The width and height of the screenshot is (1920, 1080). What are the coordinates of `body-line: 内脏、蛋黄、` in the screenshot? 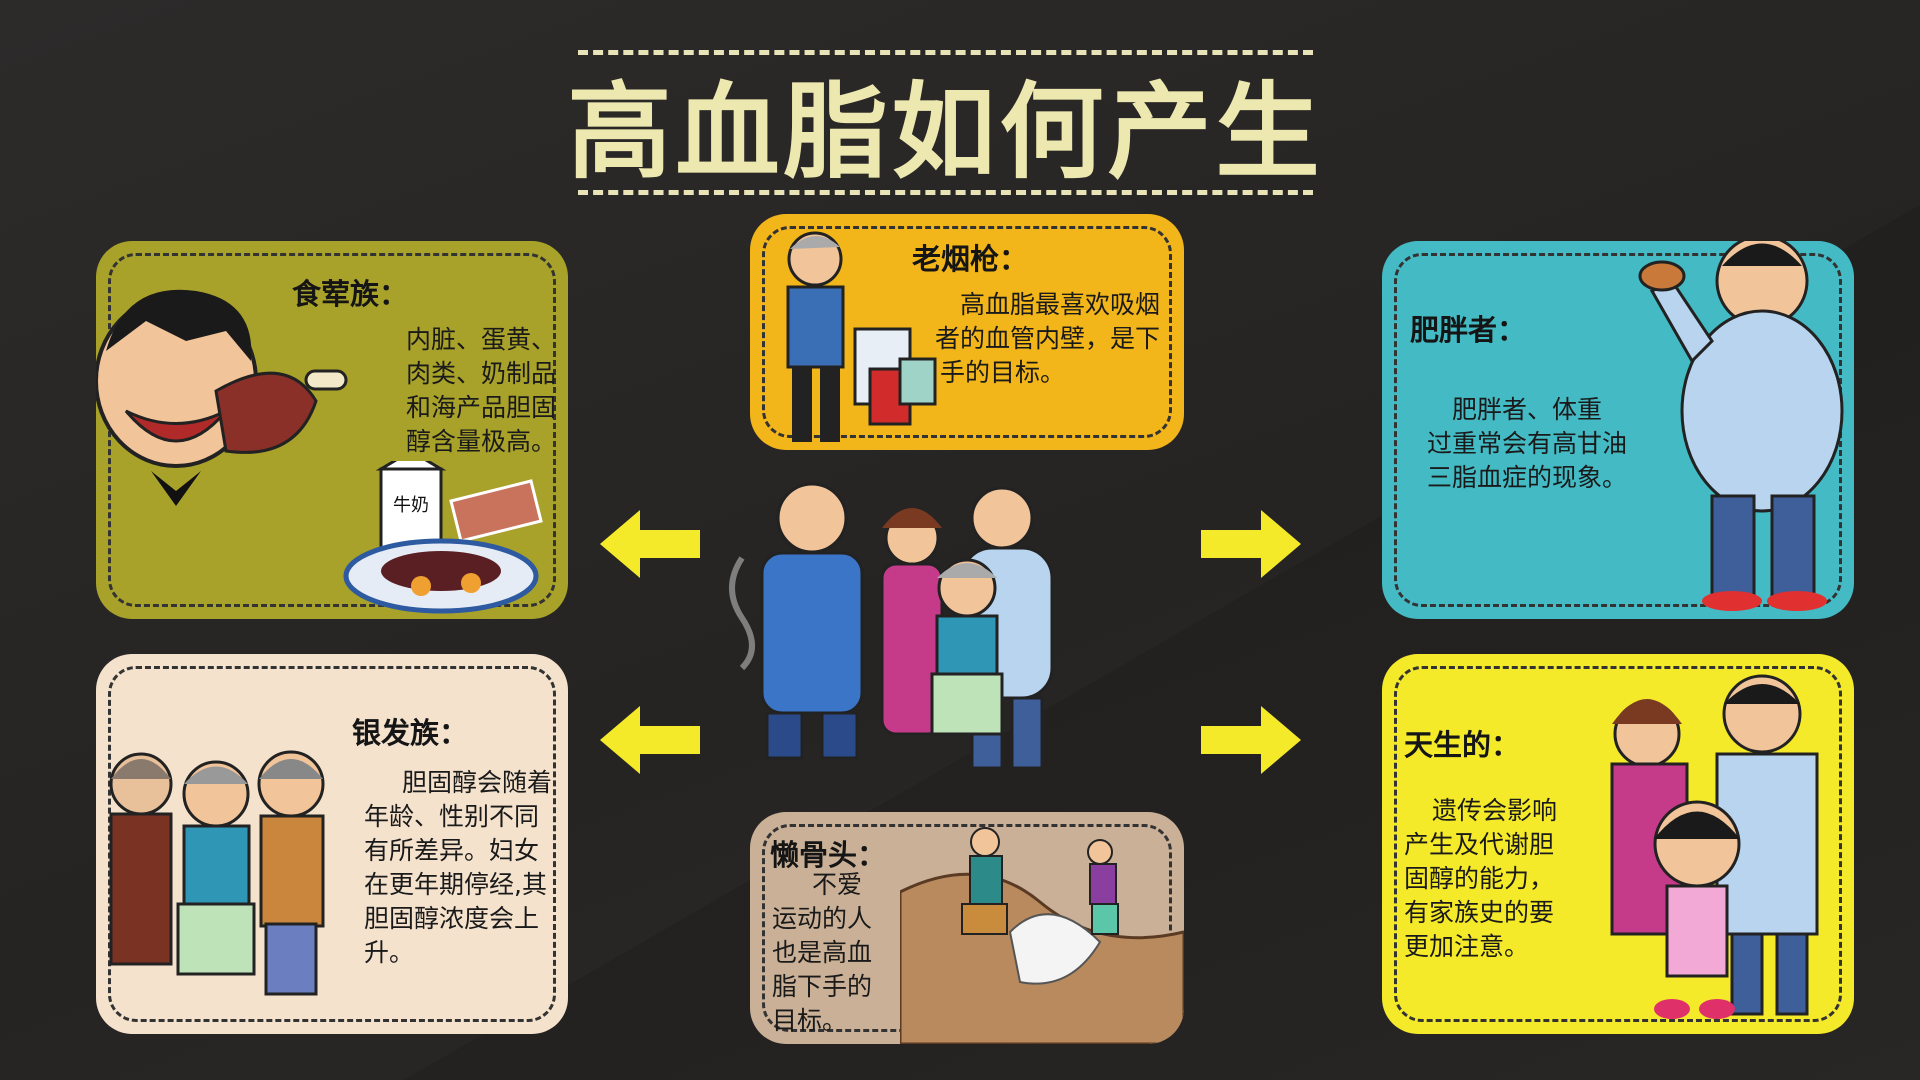 It's located at (480, 339).